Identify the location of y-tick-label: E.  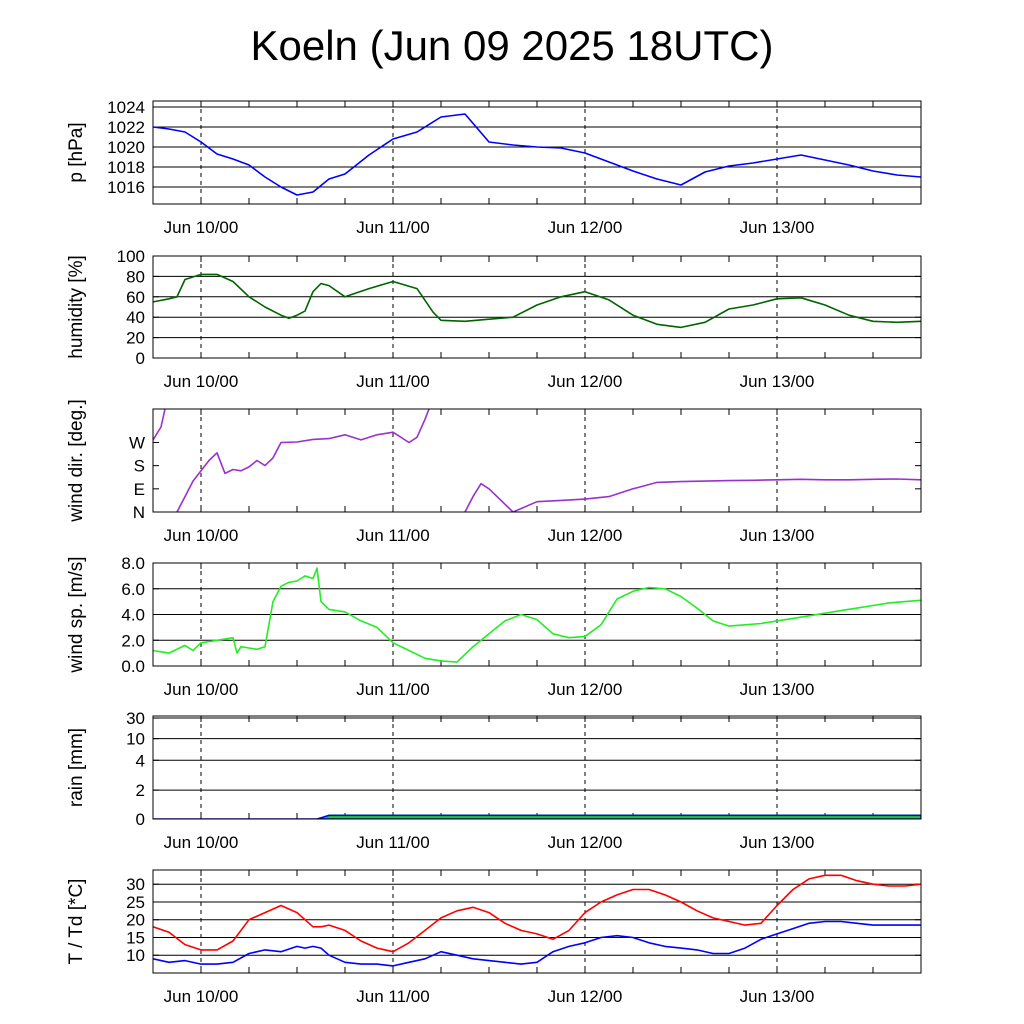
(139, 489).